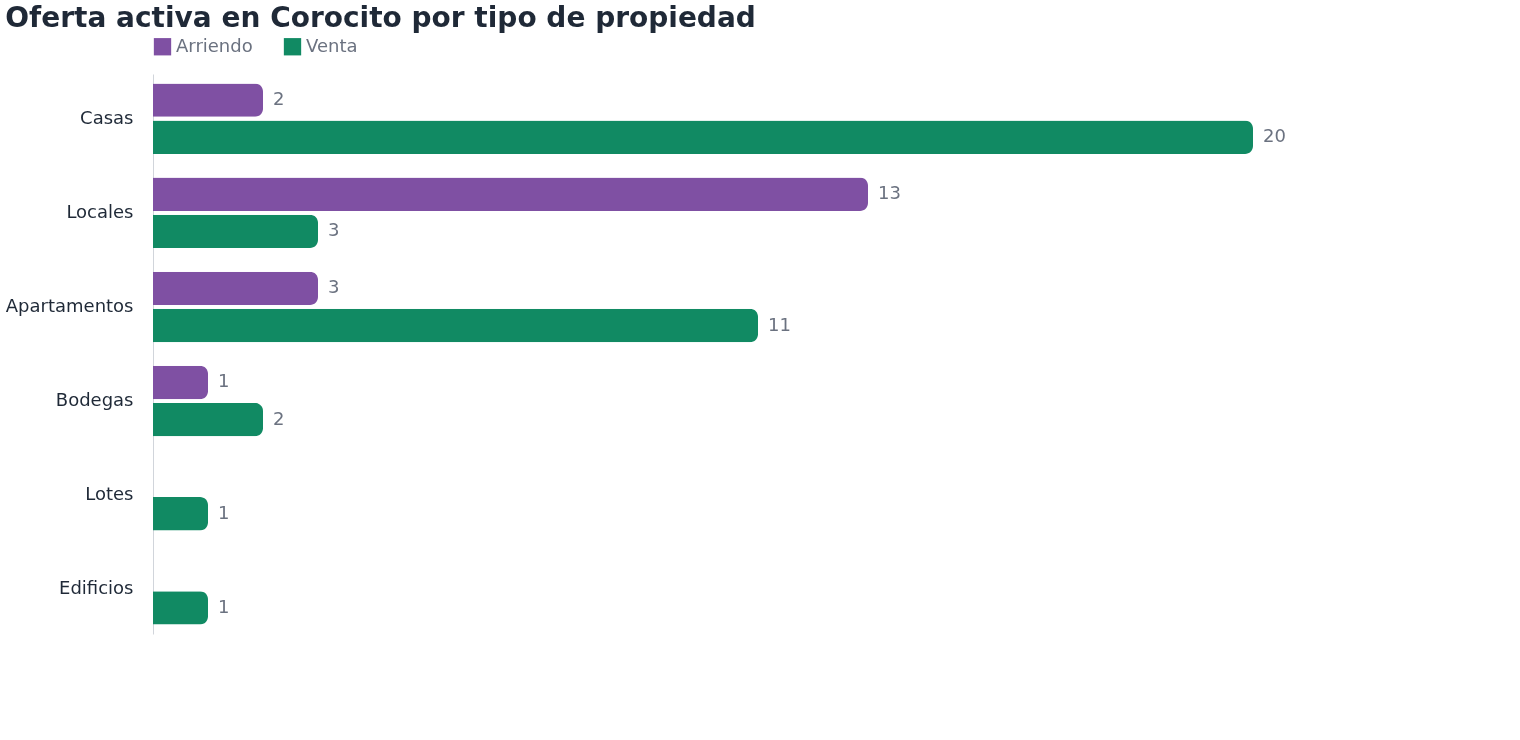 This screenshot has height=740, width=1520. Describe the element at coordinates (107, 117) in the screenshot. I see `y-tick-label: Casas` at that location.